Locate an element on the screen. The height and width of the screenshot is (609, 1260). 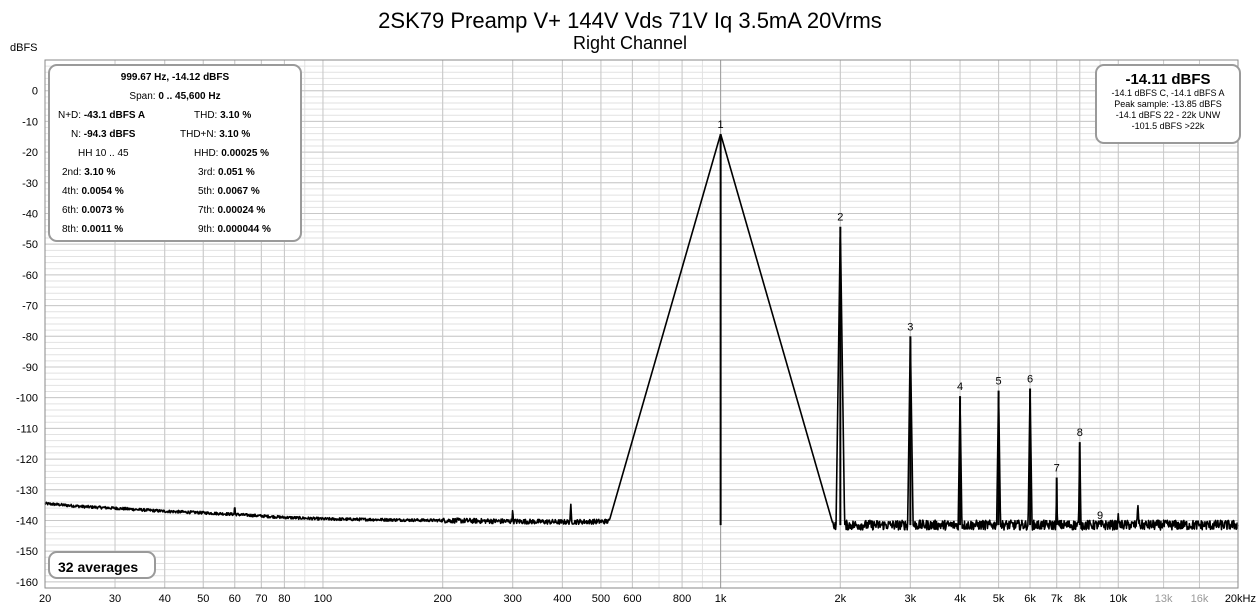
h6-row: 6th: 0.0073 % is located at coordinates (93, 210).